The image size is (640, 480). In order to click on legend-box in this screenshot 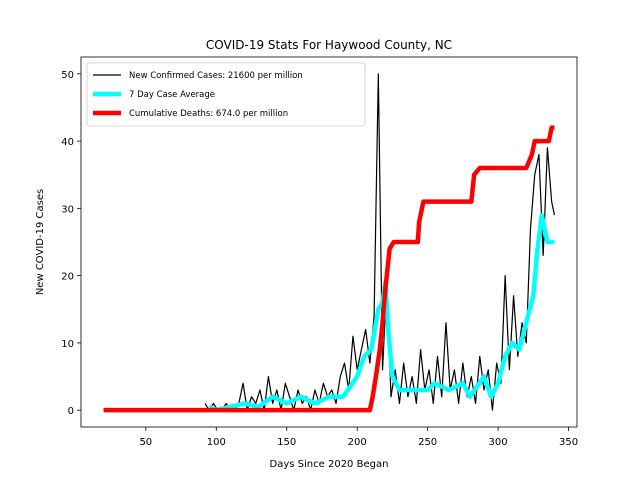, I will do `click(226, 94)`.